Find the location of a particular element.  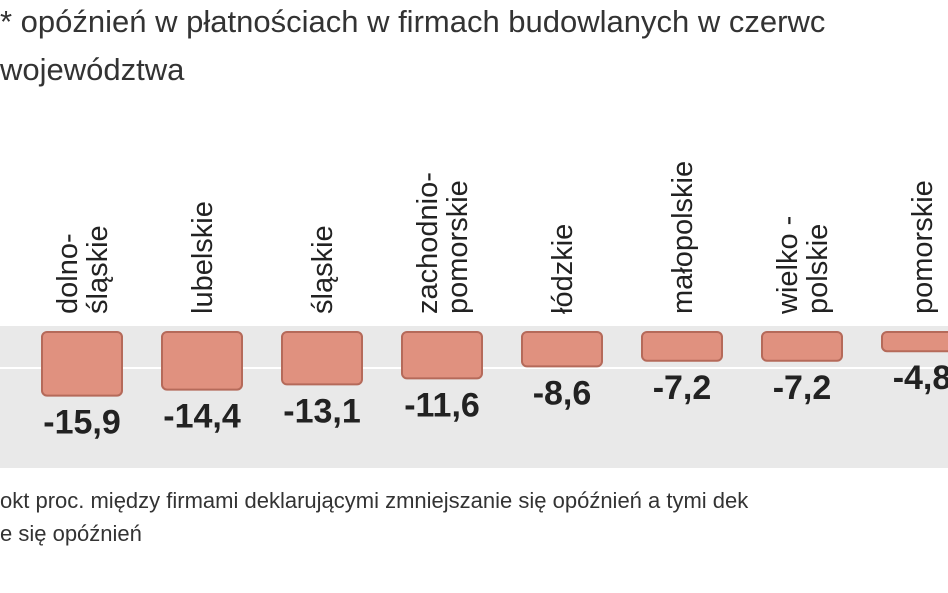

value-label: -15,9 is located at coordinates (82, 423).